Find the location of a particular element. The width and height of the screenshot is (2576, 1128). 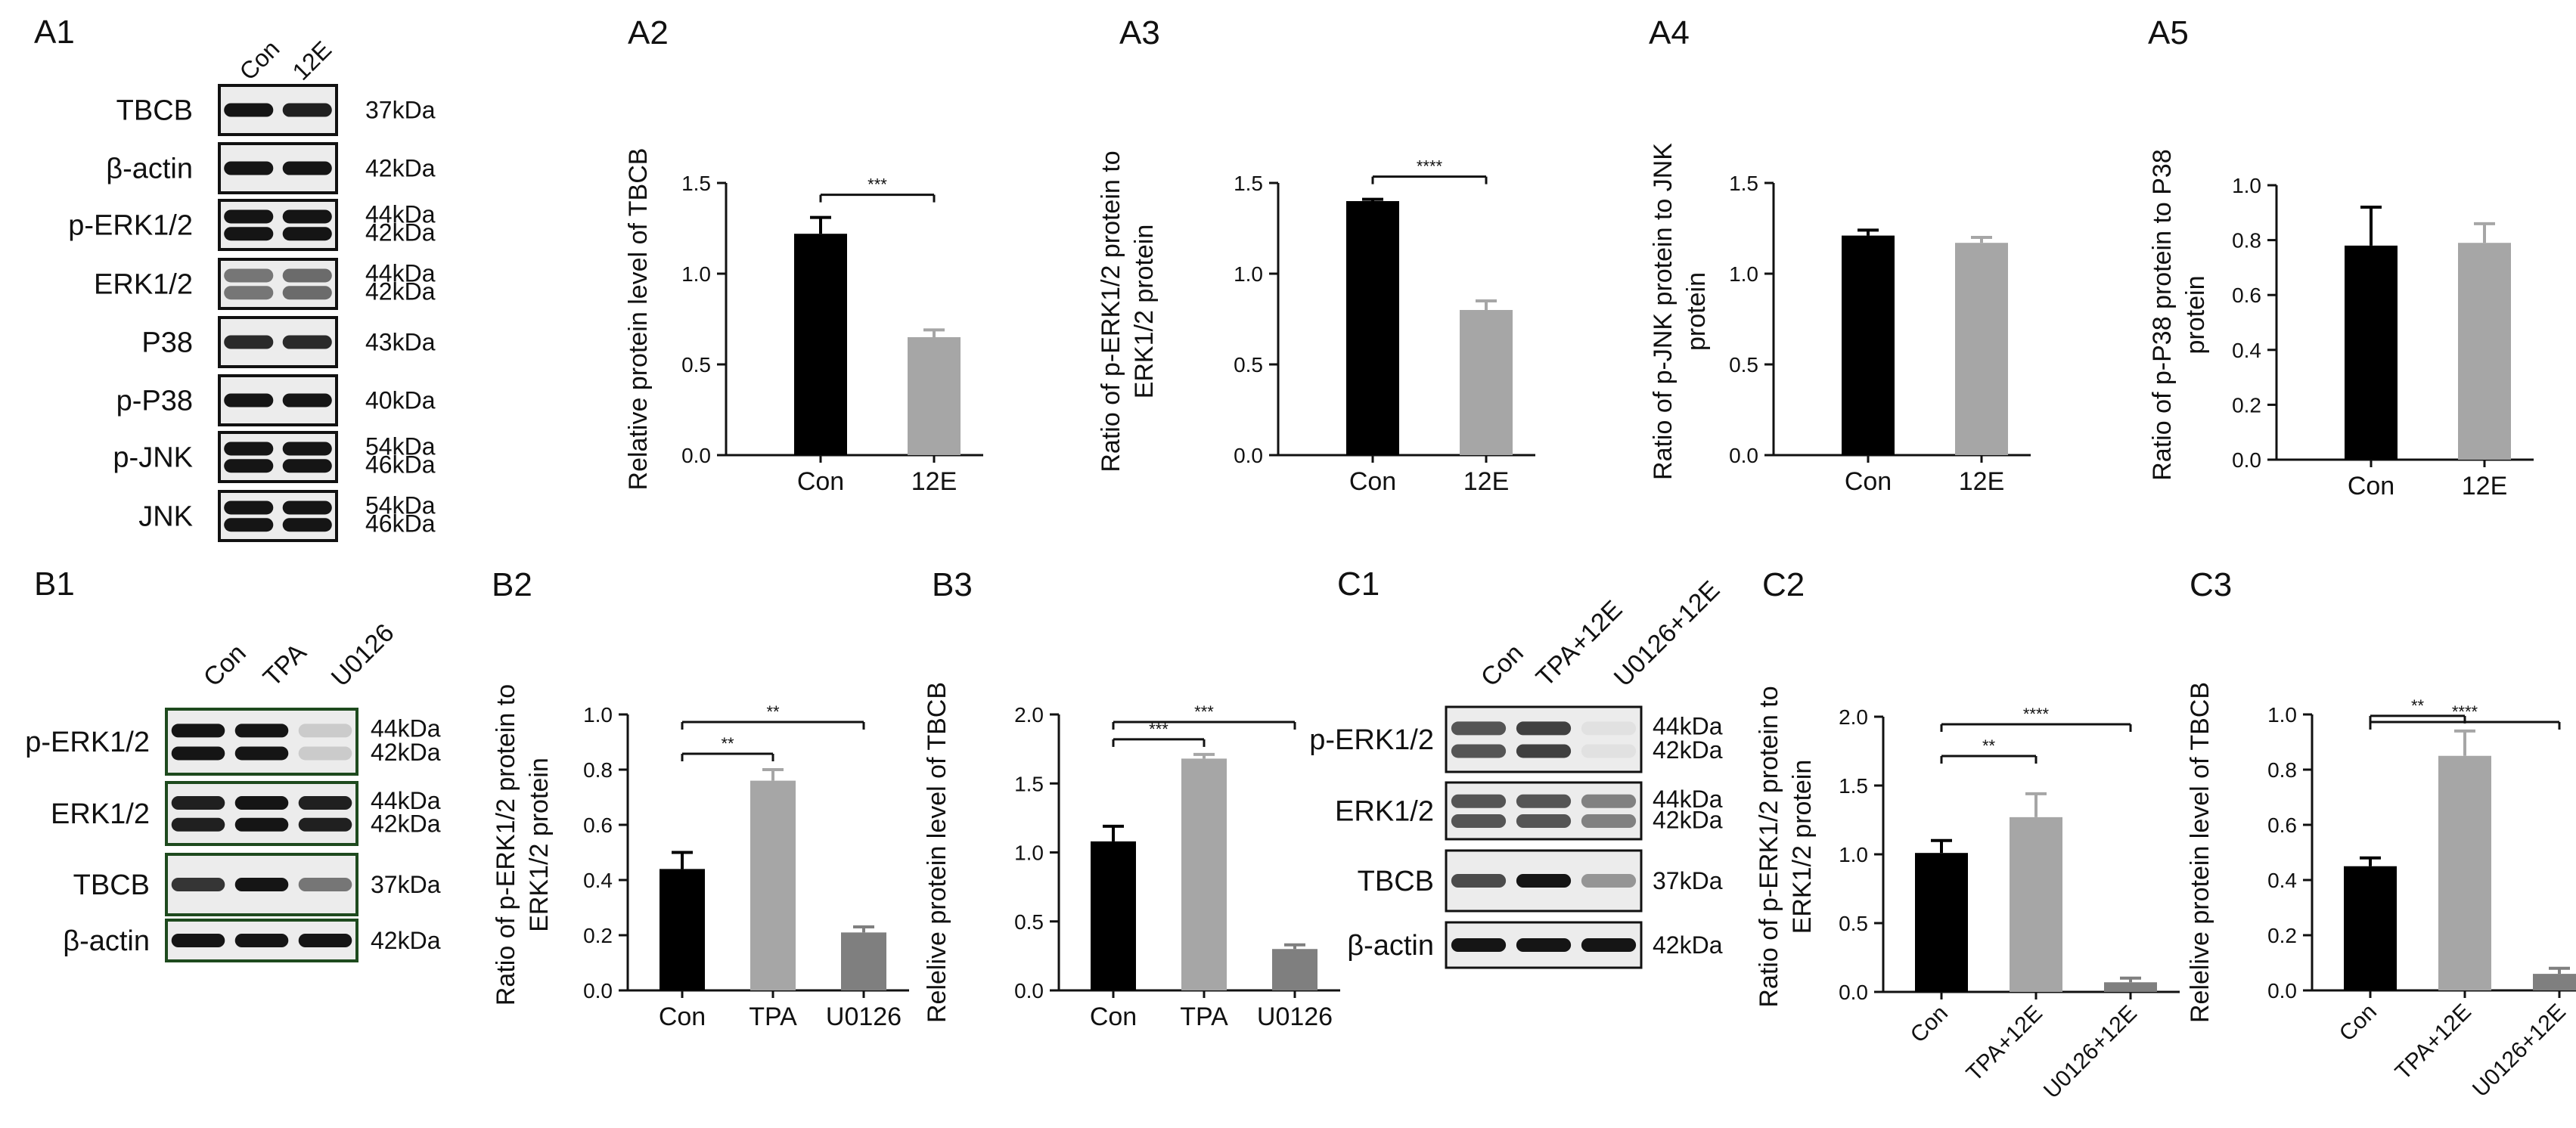

y-axis-label: Ratio of p-ERK1/2 protein to is located at coordinates (1111, 311).